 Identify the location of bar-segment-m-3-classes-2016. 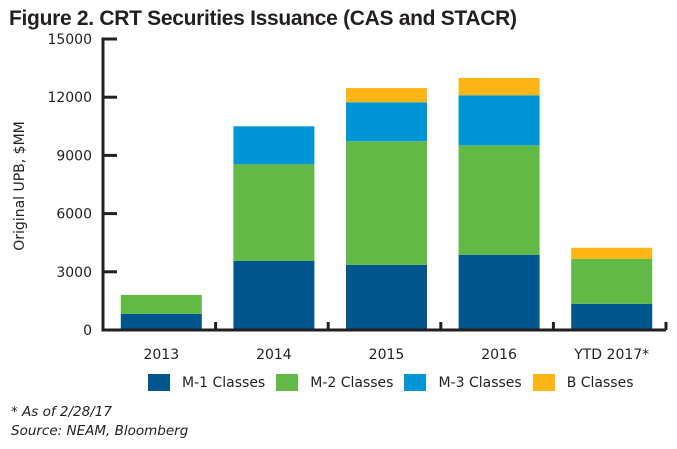
(499, 120).